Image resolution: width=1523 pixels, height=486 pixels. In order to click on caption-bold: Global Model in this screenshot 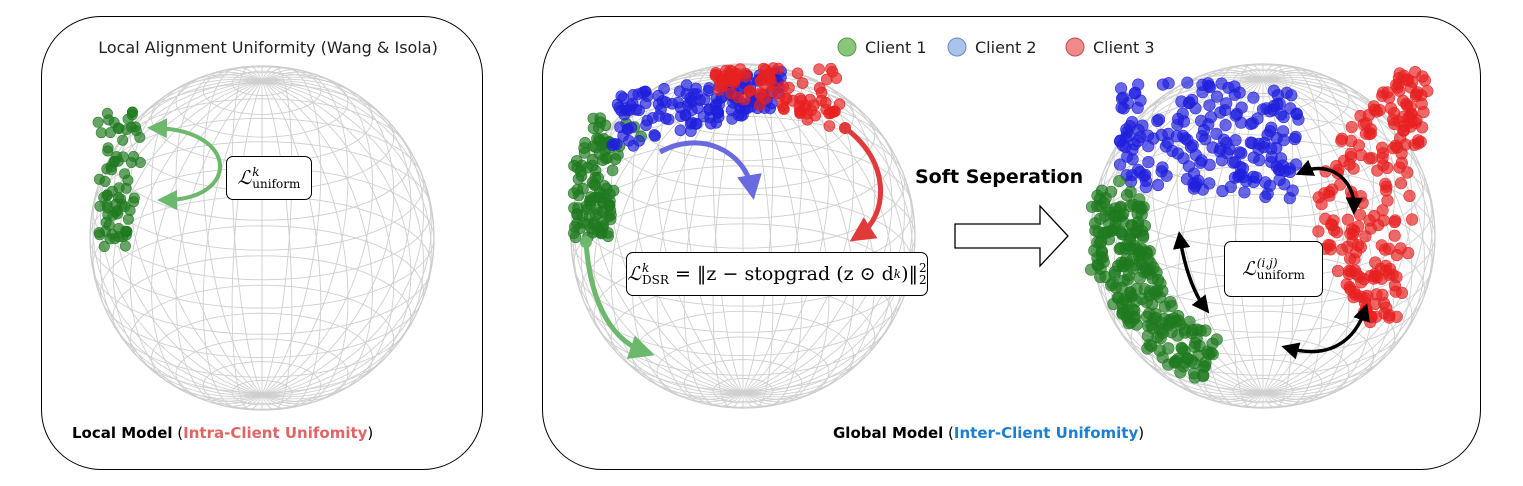, I will do `click(888, 433)`.